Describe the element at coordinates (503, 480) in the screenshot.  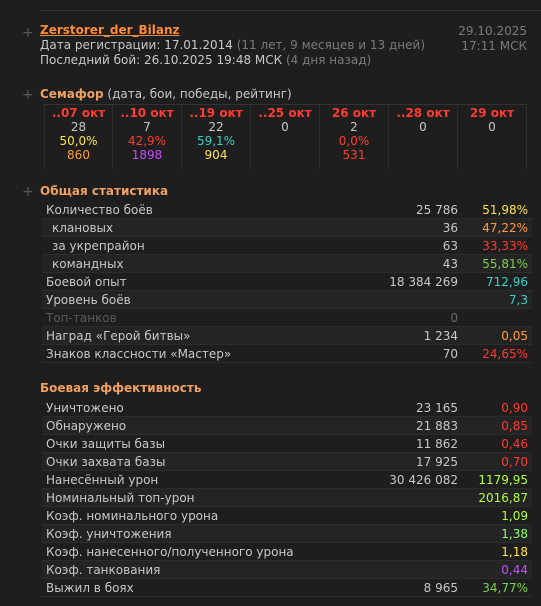
I see `stat-rating: 1179,95` at that location.